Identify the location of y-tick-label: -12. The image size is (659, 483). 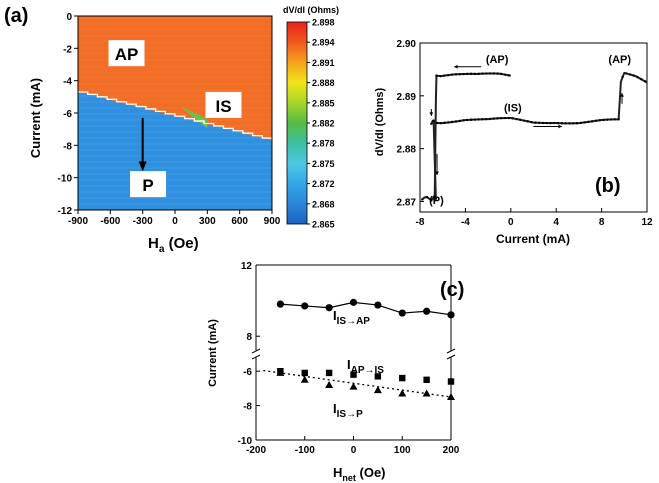
(65, 211).